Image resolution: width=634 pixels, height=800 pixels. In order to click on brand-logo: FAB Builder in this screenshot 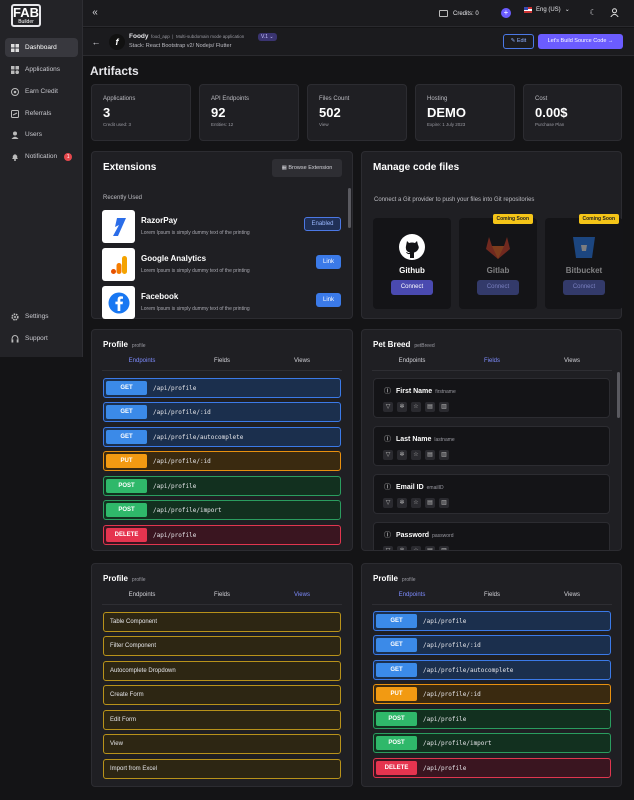, I will do `click(26, 15)`.